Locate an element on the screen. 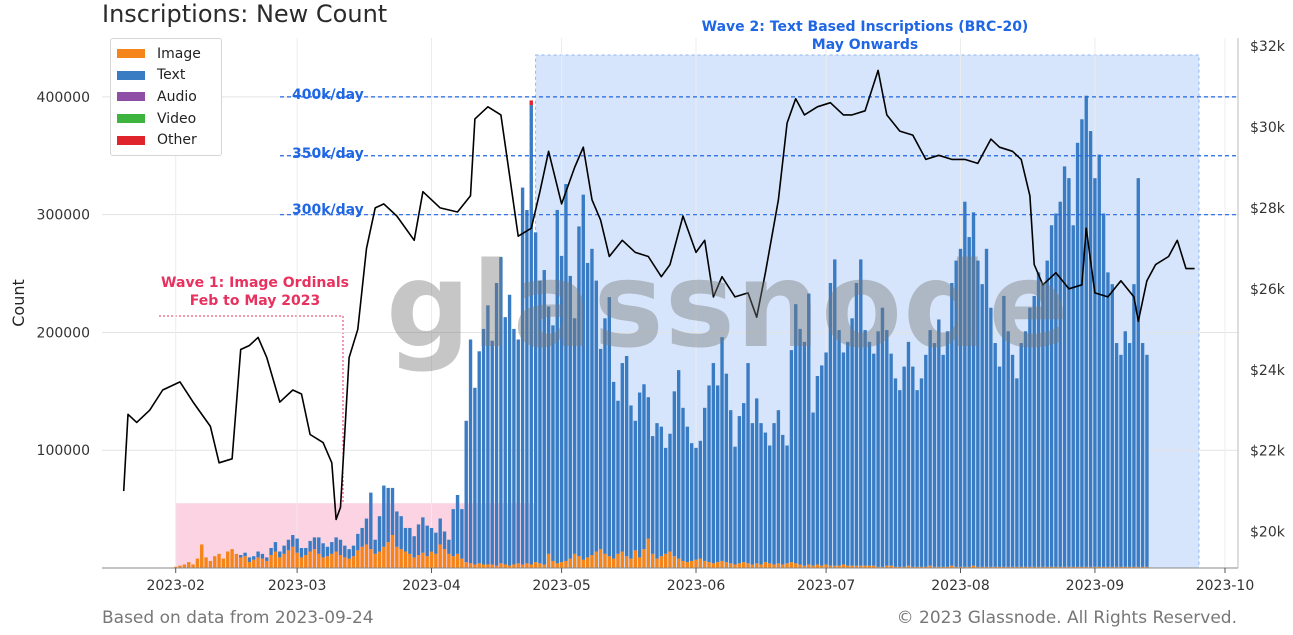 The width and height of the screenshot is (1293, 635). level-label-350k: 350k/day is located at coordinates (328, 154).